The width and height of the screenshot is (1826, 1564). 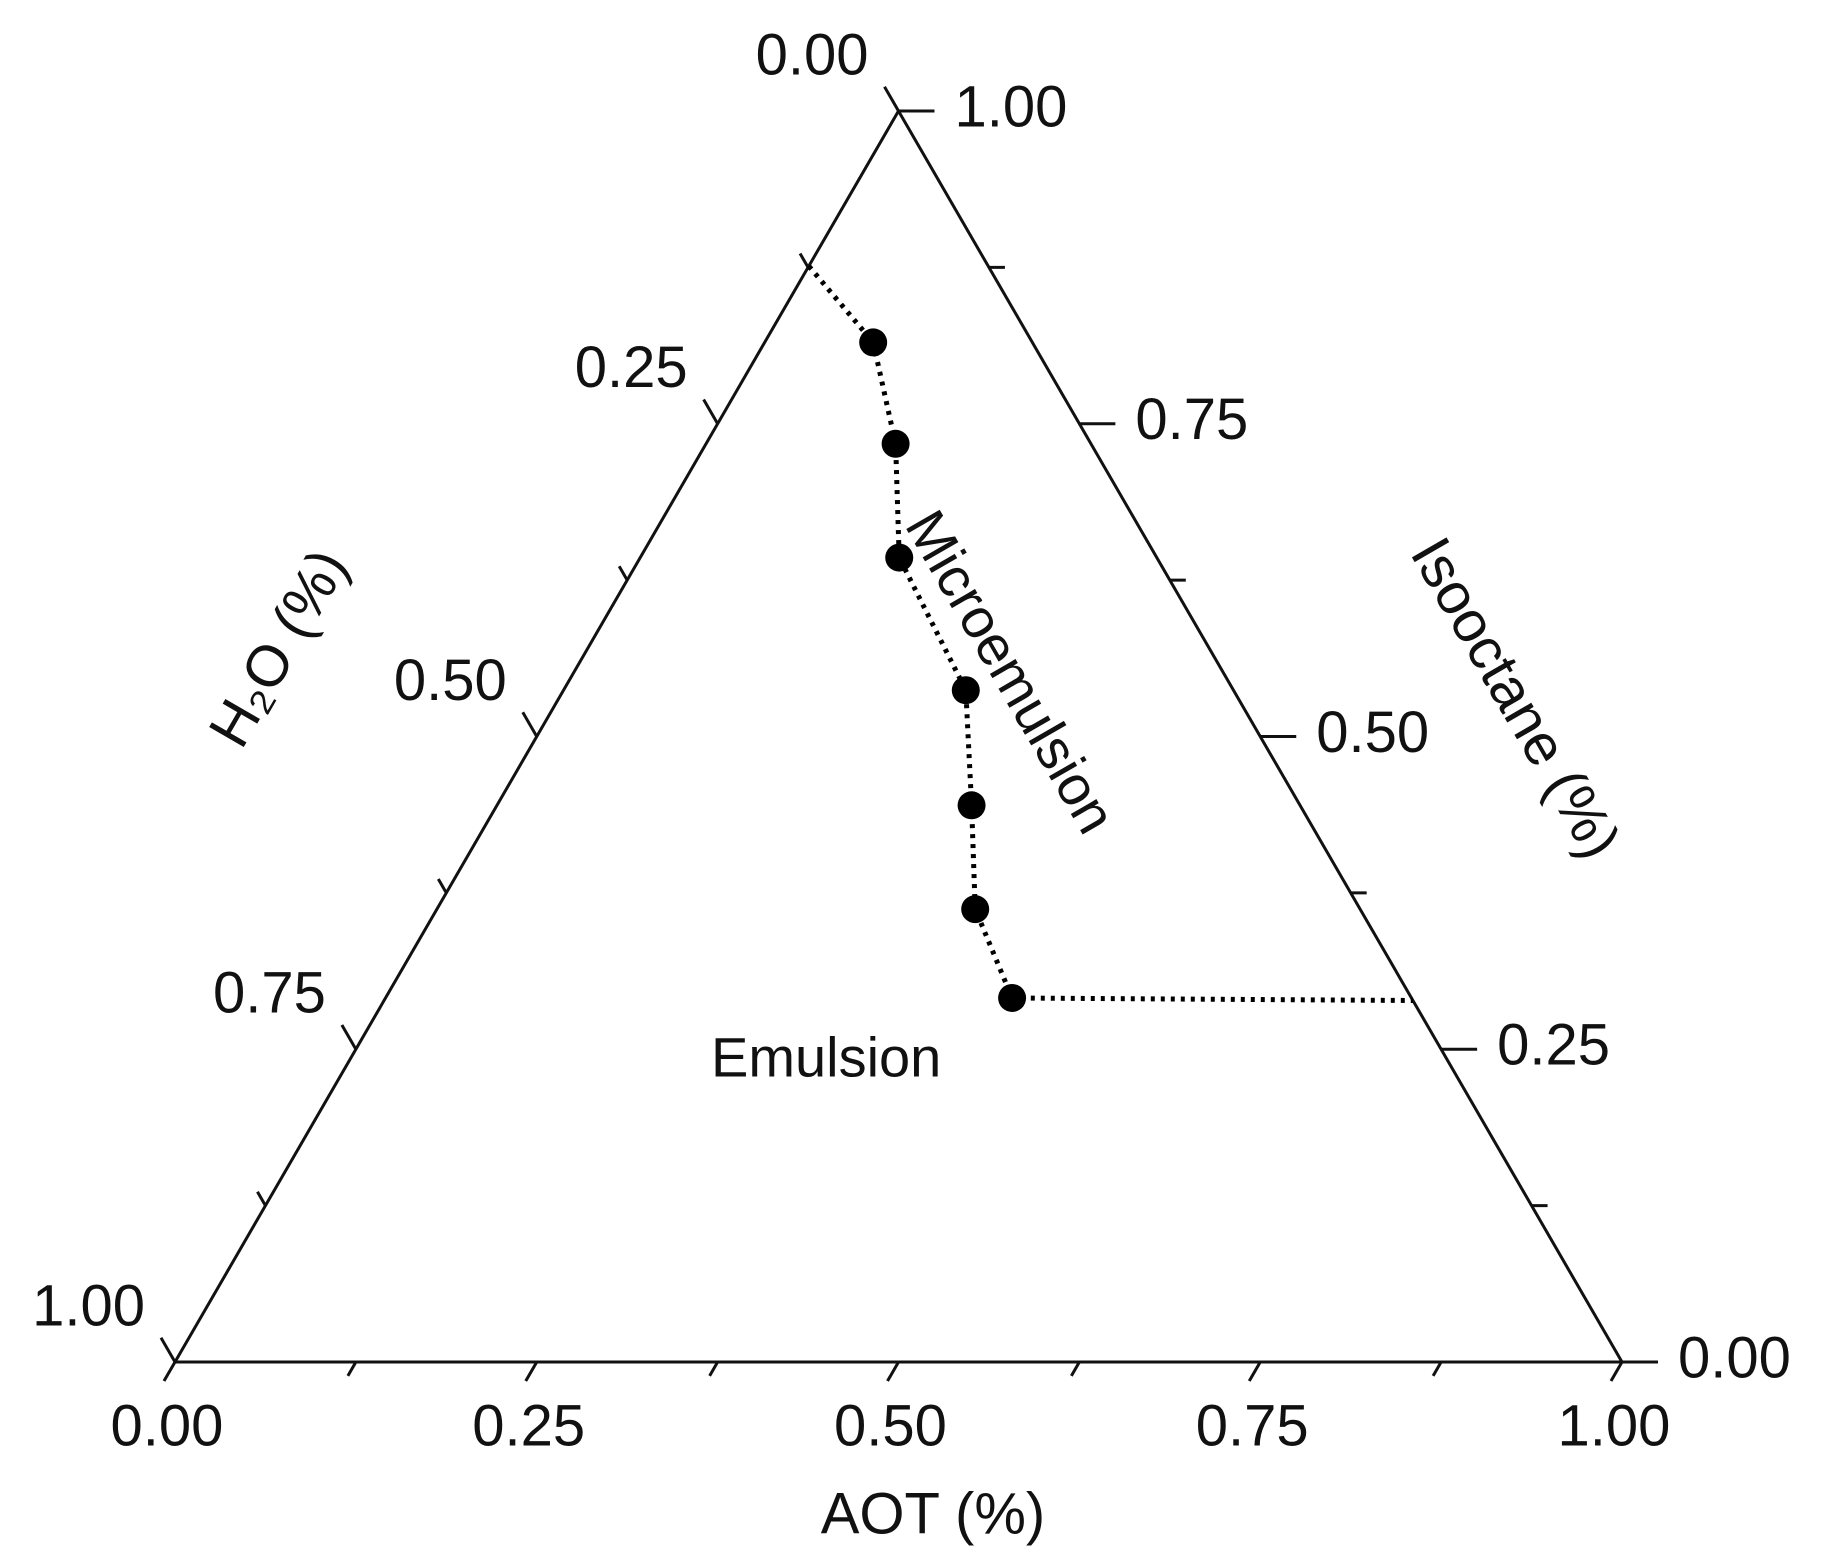 What do you see at coordinates (933, 1513) in the screenshot?
I see `axis-title: AOT (%)` at bounding box center [933, 1513].